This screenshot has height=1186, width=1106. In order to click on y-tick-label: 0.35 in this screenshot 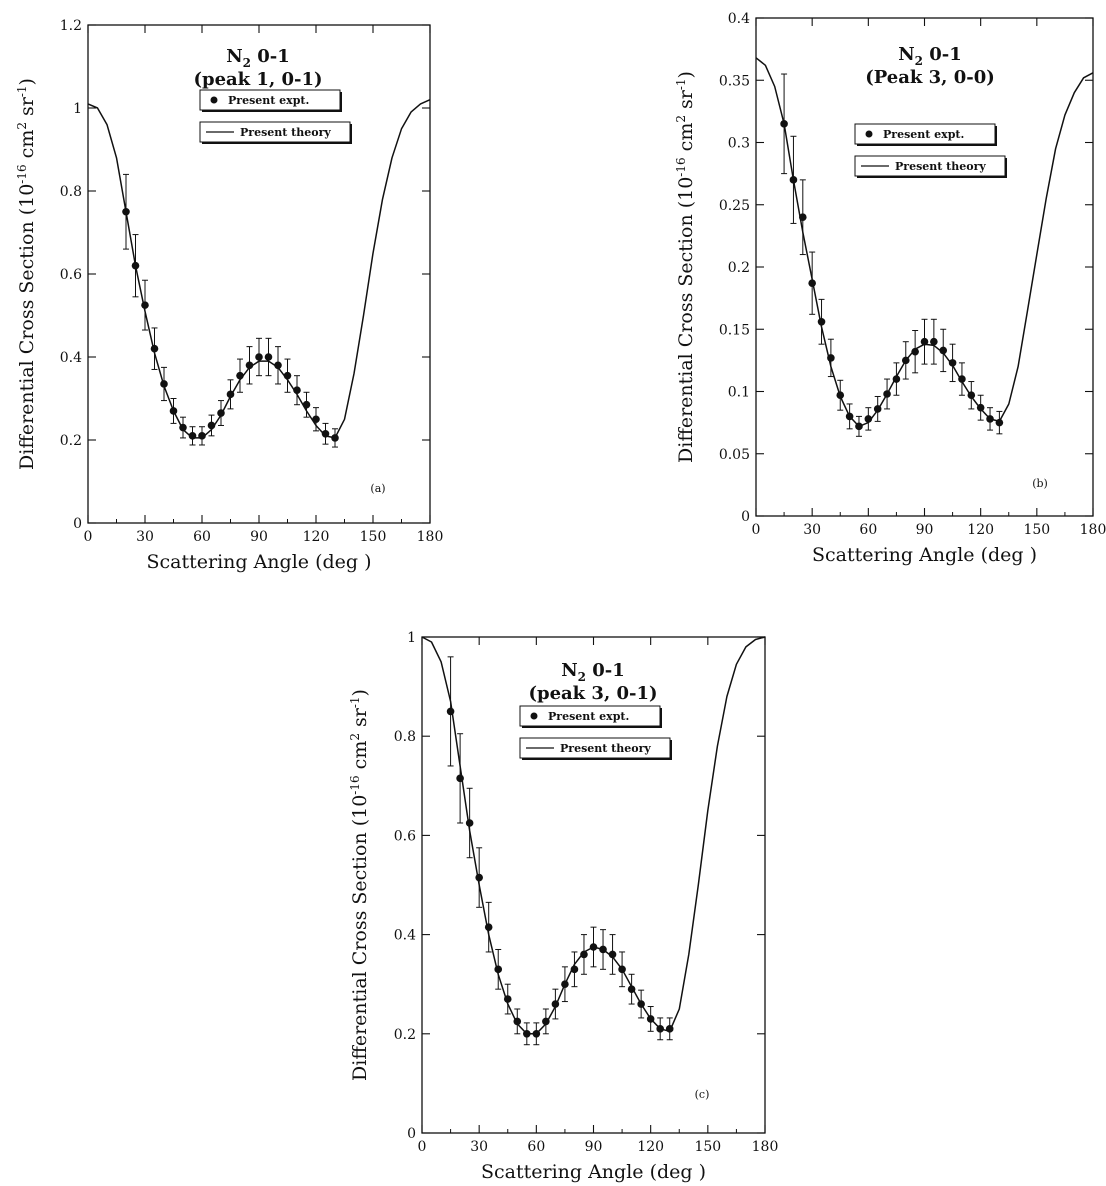, I will do `click(734, 81)`.